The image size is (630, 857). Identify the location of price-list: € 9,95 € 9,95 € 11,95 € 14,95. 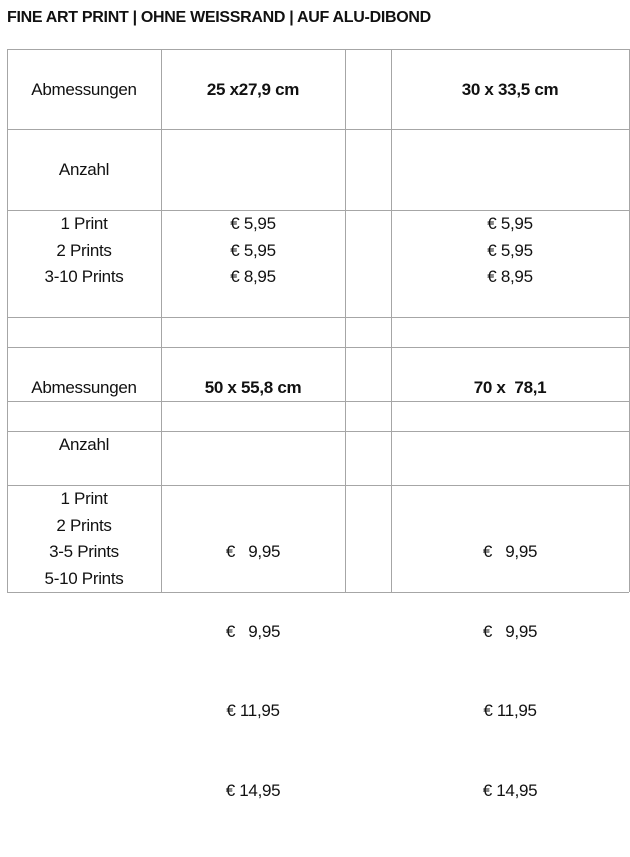
(253, 671).